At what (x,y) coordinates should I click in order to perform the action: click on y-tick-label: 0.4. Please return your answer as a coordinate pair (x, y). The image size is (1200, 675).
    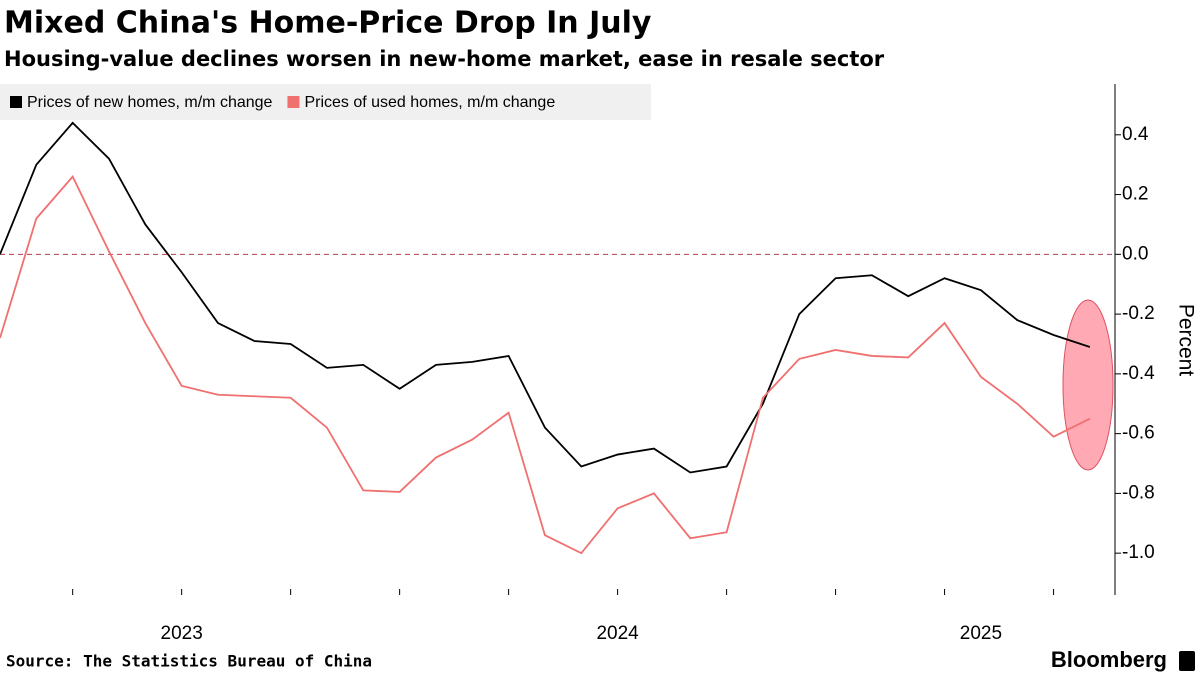
    Looking at the image, I should click on (1135, 134).